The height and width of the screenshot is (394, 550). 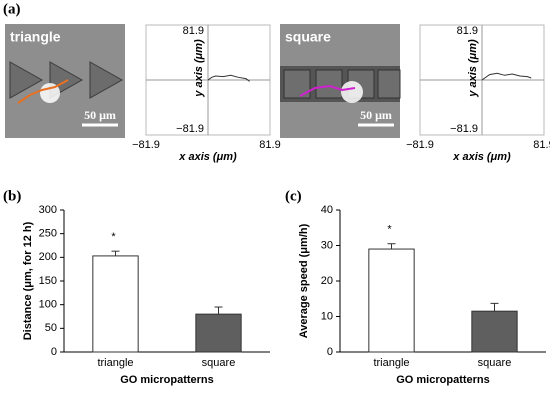 I want to click on y-tick-label: 200, so click(x=48, y=257).